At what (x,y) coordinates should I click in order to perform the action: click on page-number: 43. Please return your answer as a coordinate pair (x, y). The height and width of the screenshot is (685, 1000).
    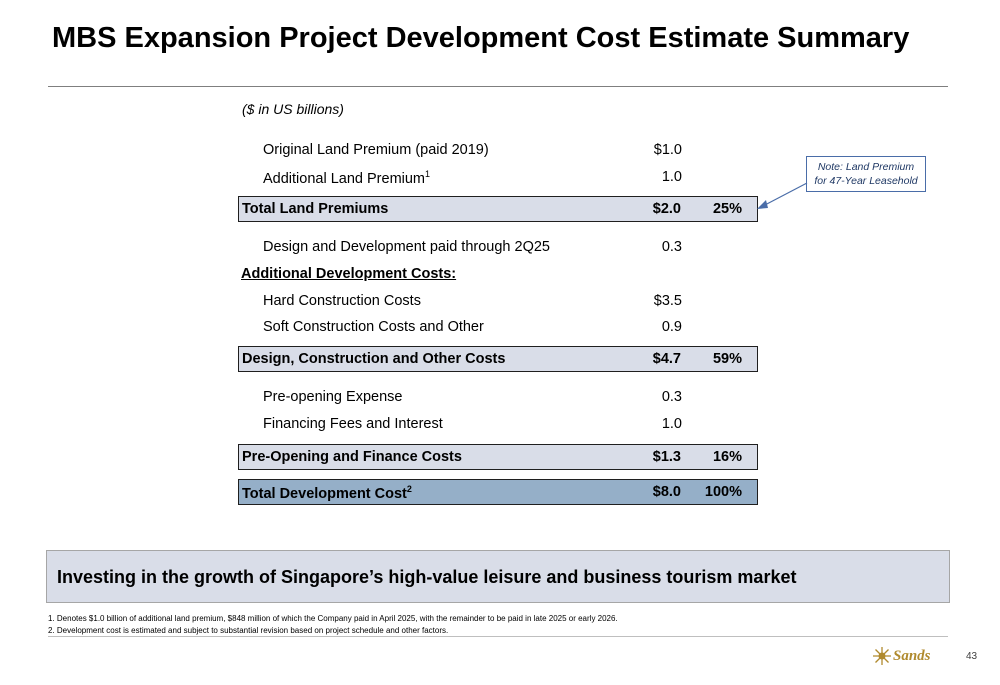
    Looking at the image, I should click on (972, 656).